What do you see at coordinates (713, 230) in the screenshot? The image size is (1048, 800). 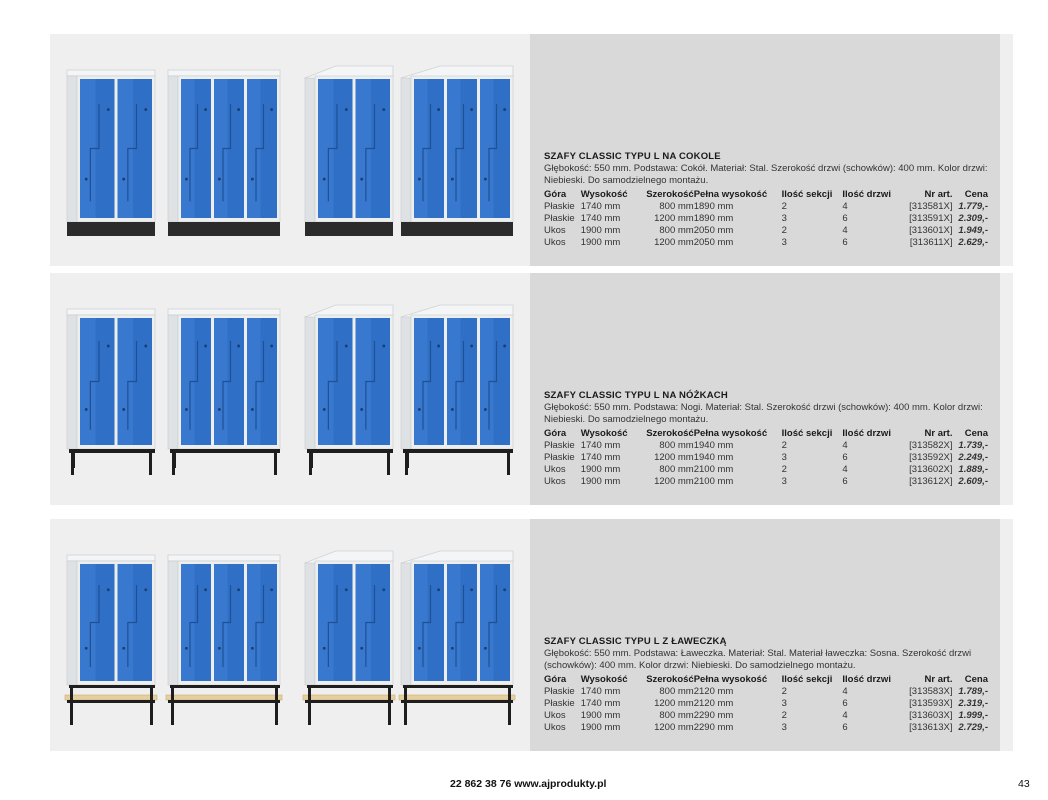 I see `cell-pelna: 2050 mm` at bounding box center [713, 230].